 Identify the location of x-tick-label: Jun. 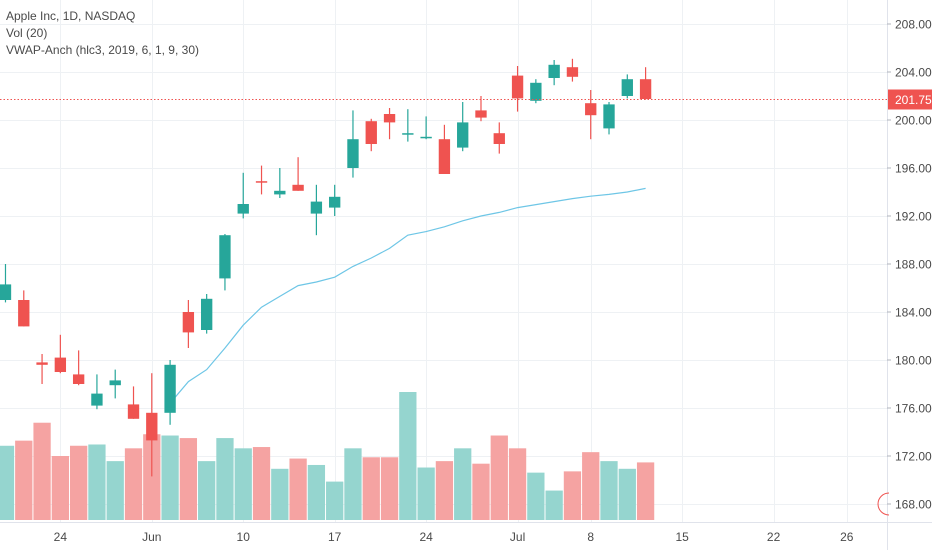
(151, 537).